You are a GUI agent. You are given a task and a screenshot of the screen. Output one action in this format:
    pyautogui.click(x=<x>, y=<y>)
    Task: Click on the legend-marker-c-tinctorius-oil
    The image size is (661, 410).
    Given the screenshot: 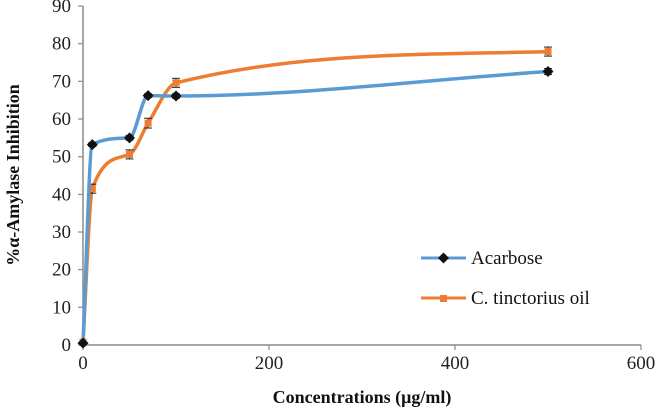 What is the action you would take?
    pyautogui.click(x=443, y=298)
    